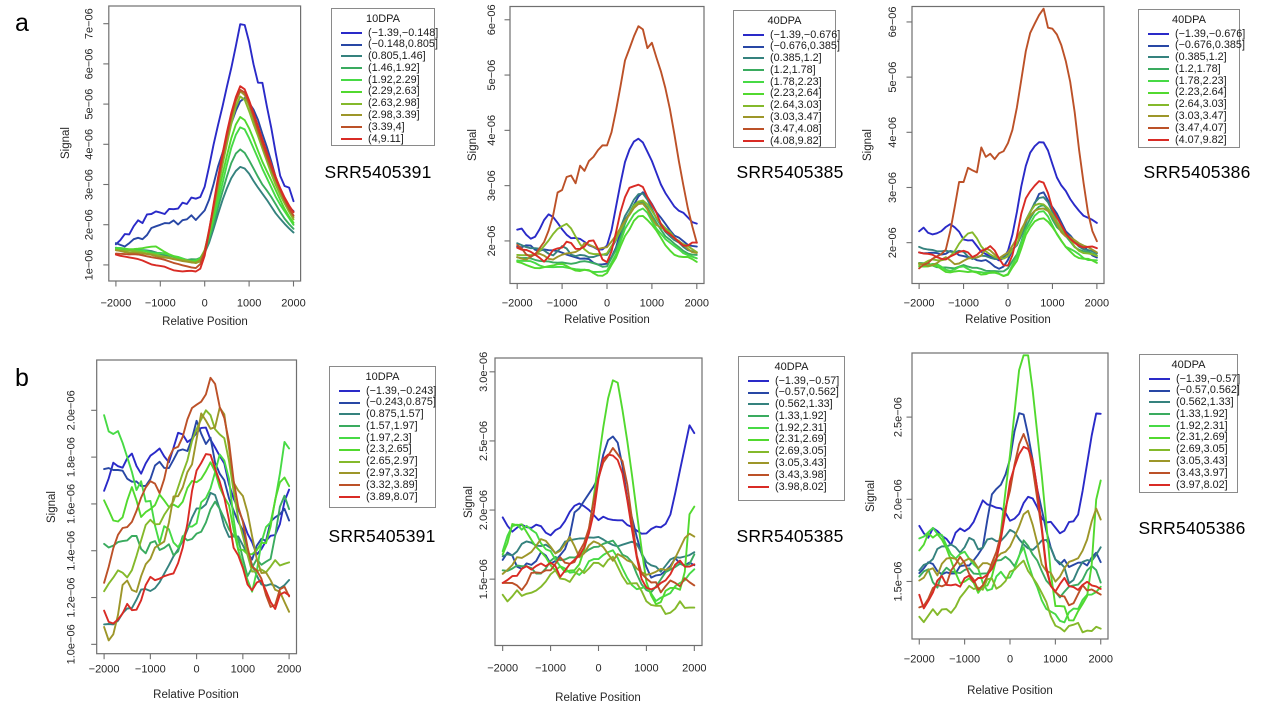  I want to click on legend-entry-label: (−1.39,−0.148], so click(403, 32).